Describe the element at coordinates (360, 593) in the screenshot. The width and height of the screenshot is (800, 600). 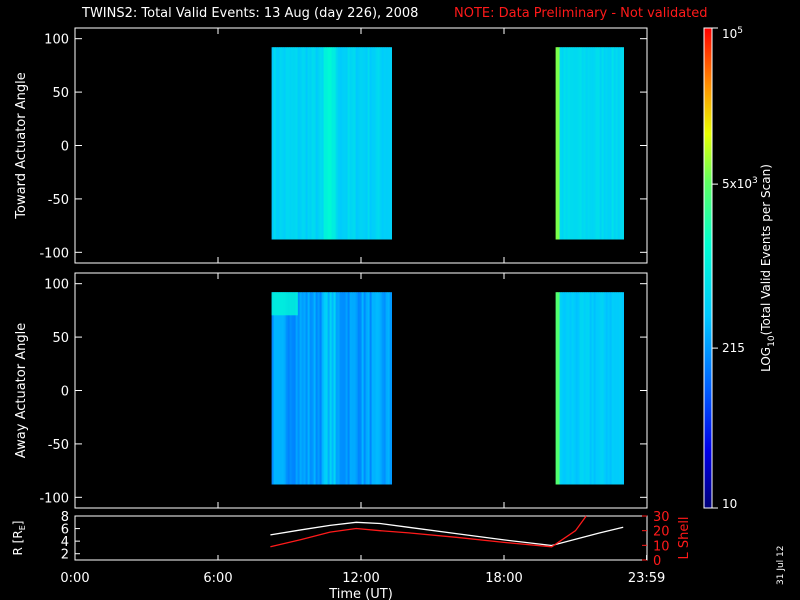
I see `x-axis-label: Time (UT)` at that location.